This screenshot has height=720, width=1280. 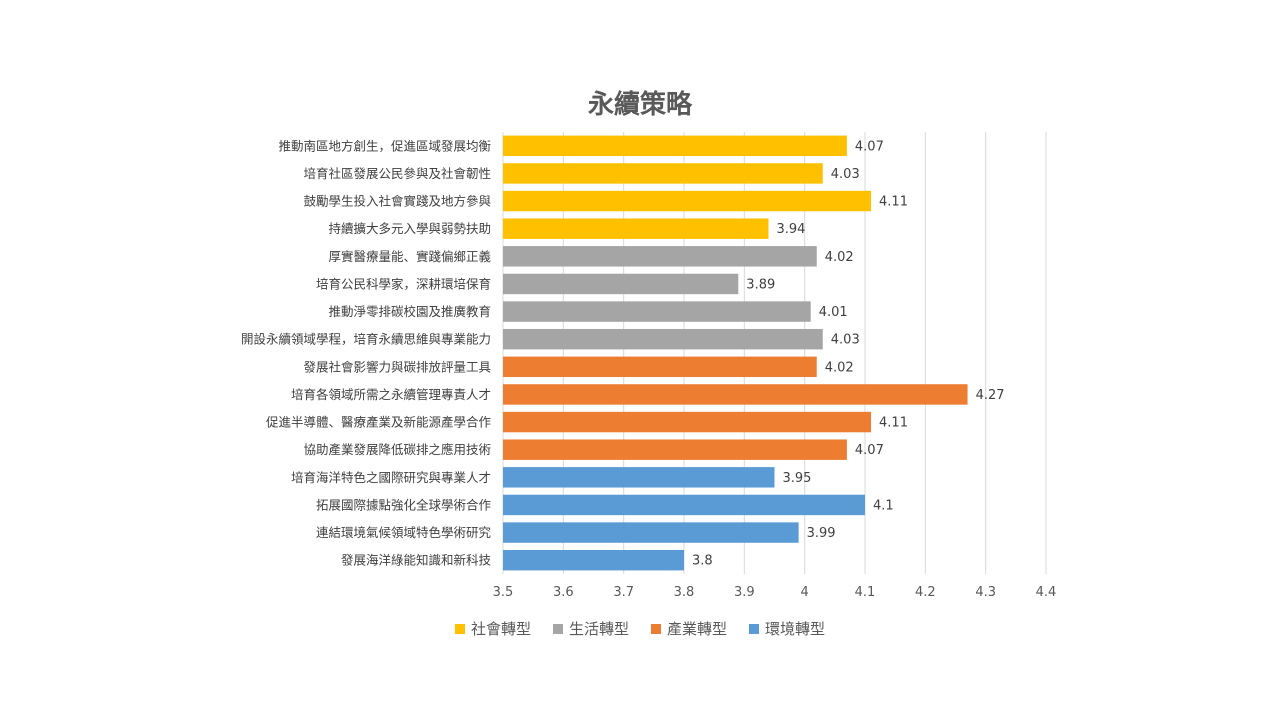 What do you see at coordinates (384, 145) in the screenshot?
I see `category-label: 推動南區地方創生，促進區域發展均衡` at bounding box center [384, 145].